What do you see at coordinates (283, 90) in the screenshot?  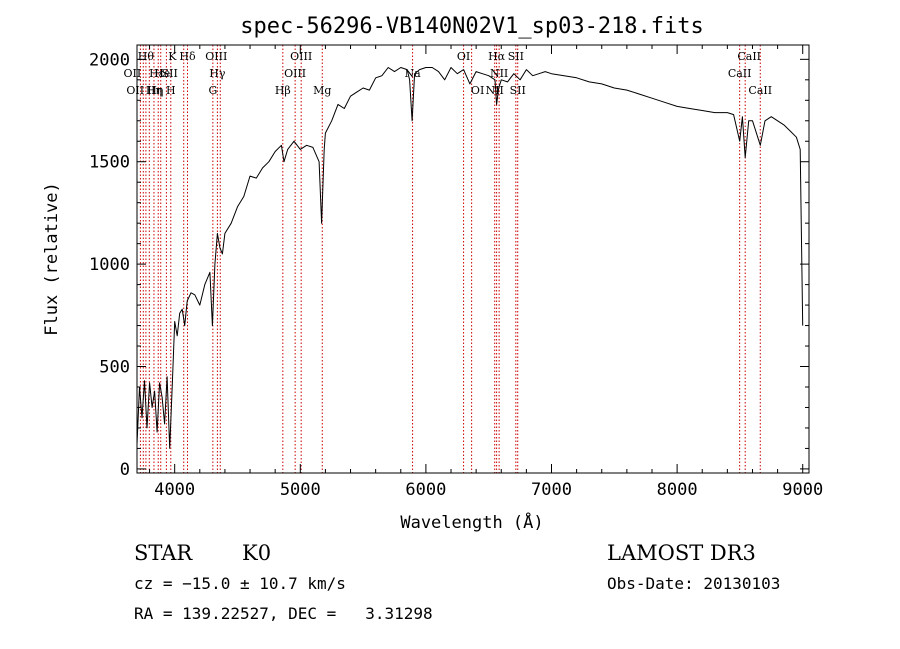 I see `spectral-line-label: Hβ` at bounding box center [283, 90].